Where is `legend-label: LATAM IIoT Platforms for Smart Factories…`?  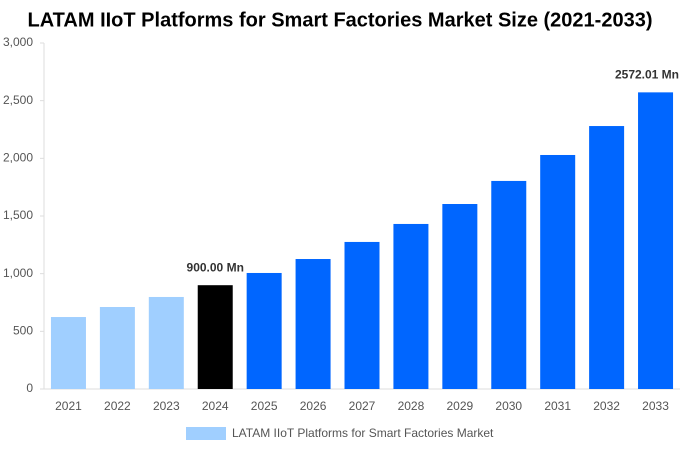
legend-label: LATAM IIoT Platforms for Smart Factories… is located at coordinates (363, 433).